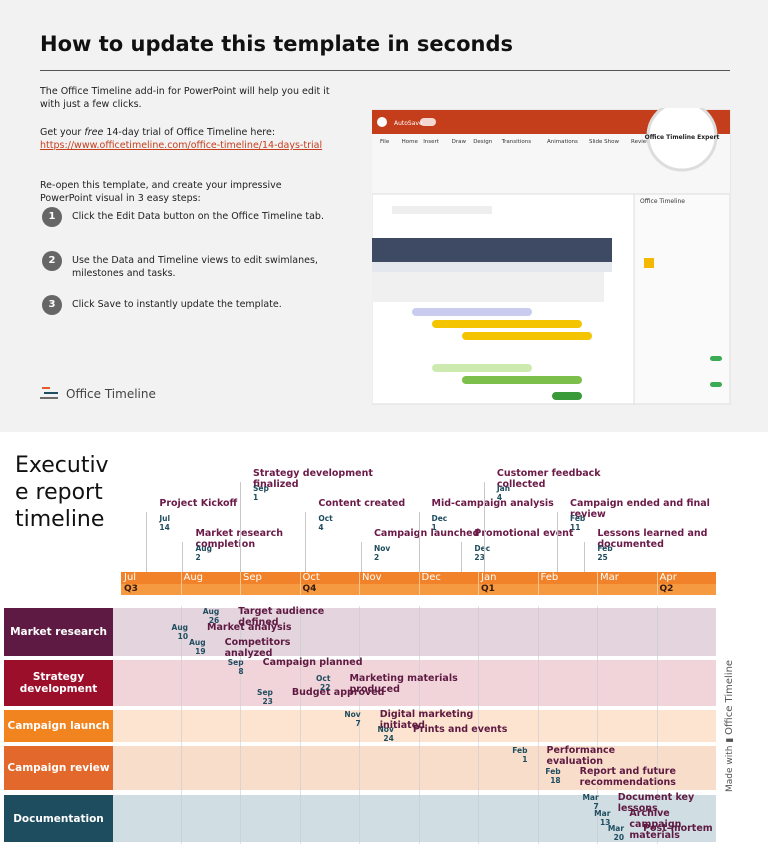  I want to click on month-label: Dec, so click(431, 577).